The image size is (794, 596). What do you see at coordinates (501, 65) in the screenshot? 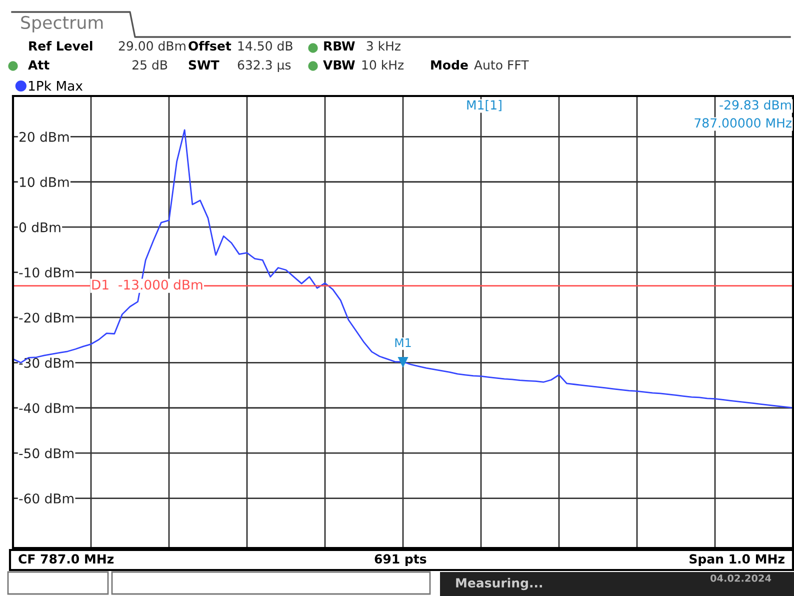
I see `text: Auto FFT` at bounding box center [501, 65].